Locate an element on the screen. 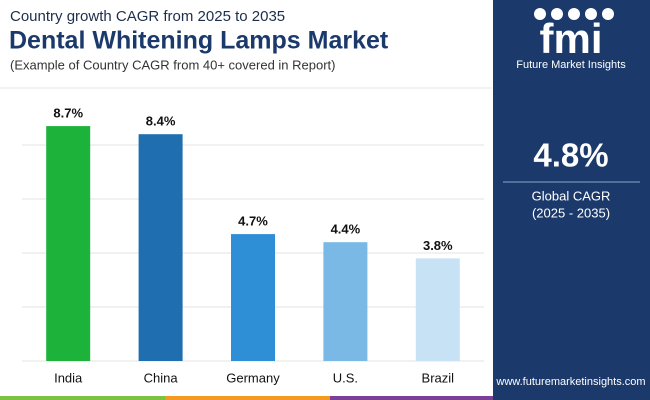 This screenshot has width=650, height=400. x-tick-label: Brazil is located at coordinates (438, 377).